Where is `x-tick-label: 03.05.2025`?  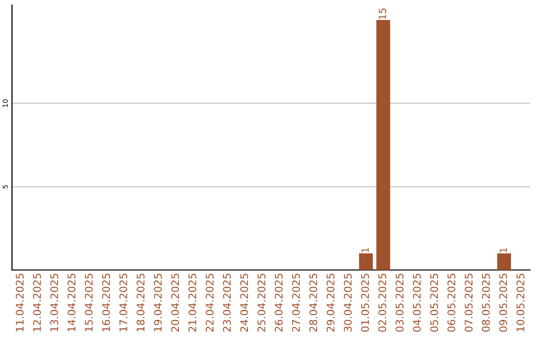
x-tick-label: 03.05.2025 is located at coordinates (400, 303).